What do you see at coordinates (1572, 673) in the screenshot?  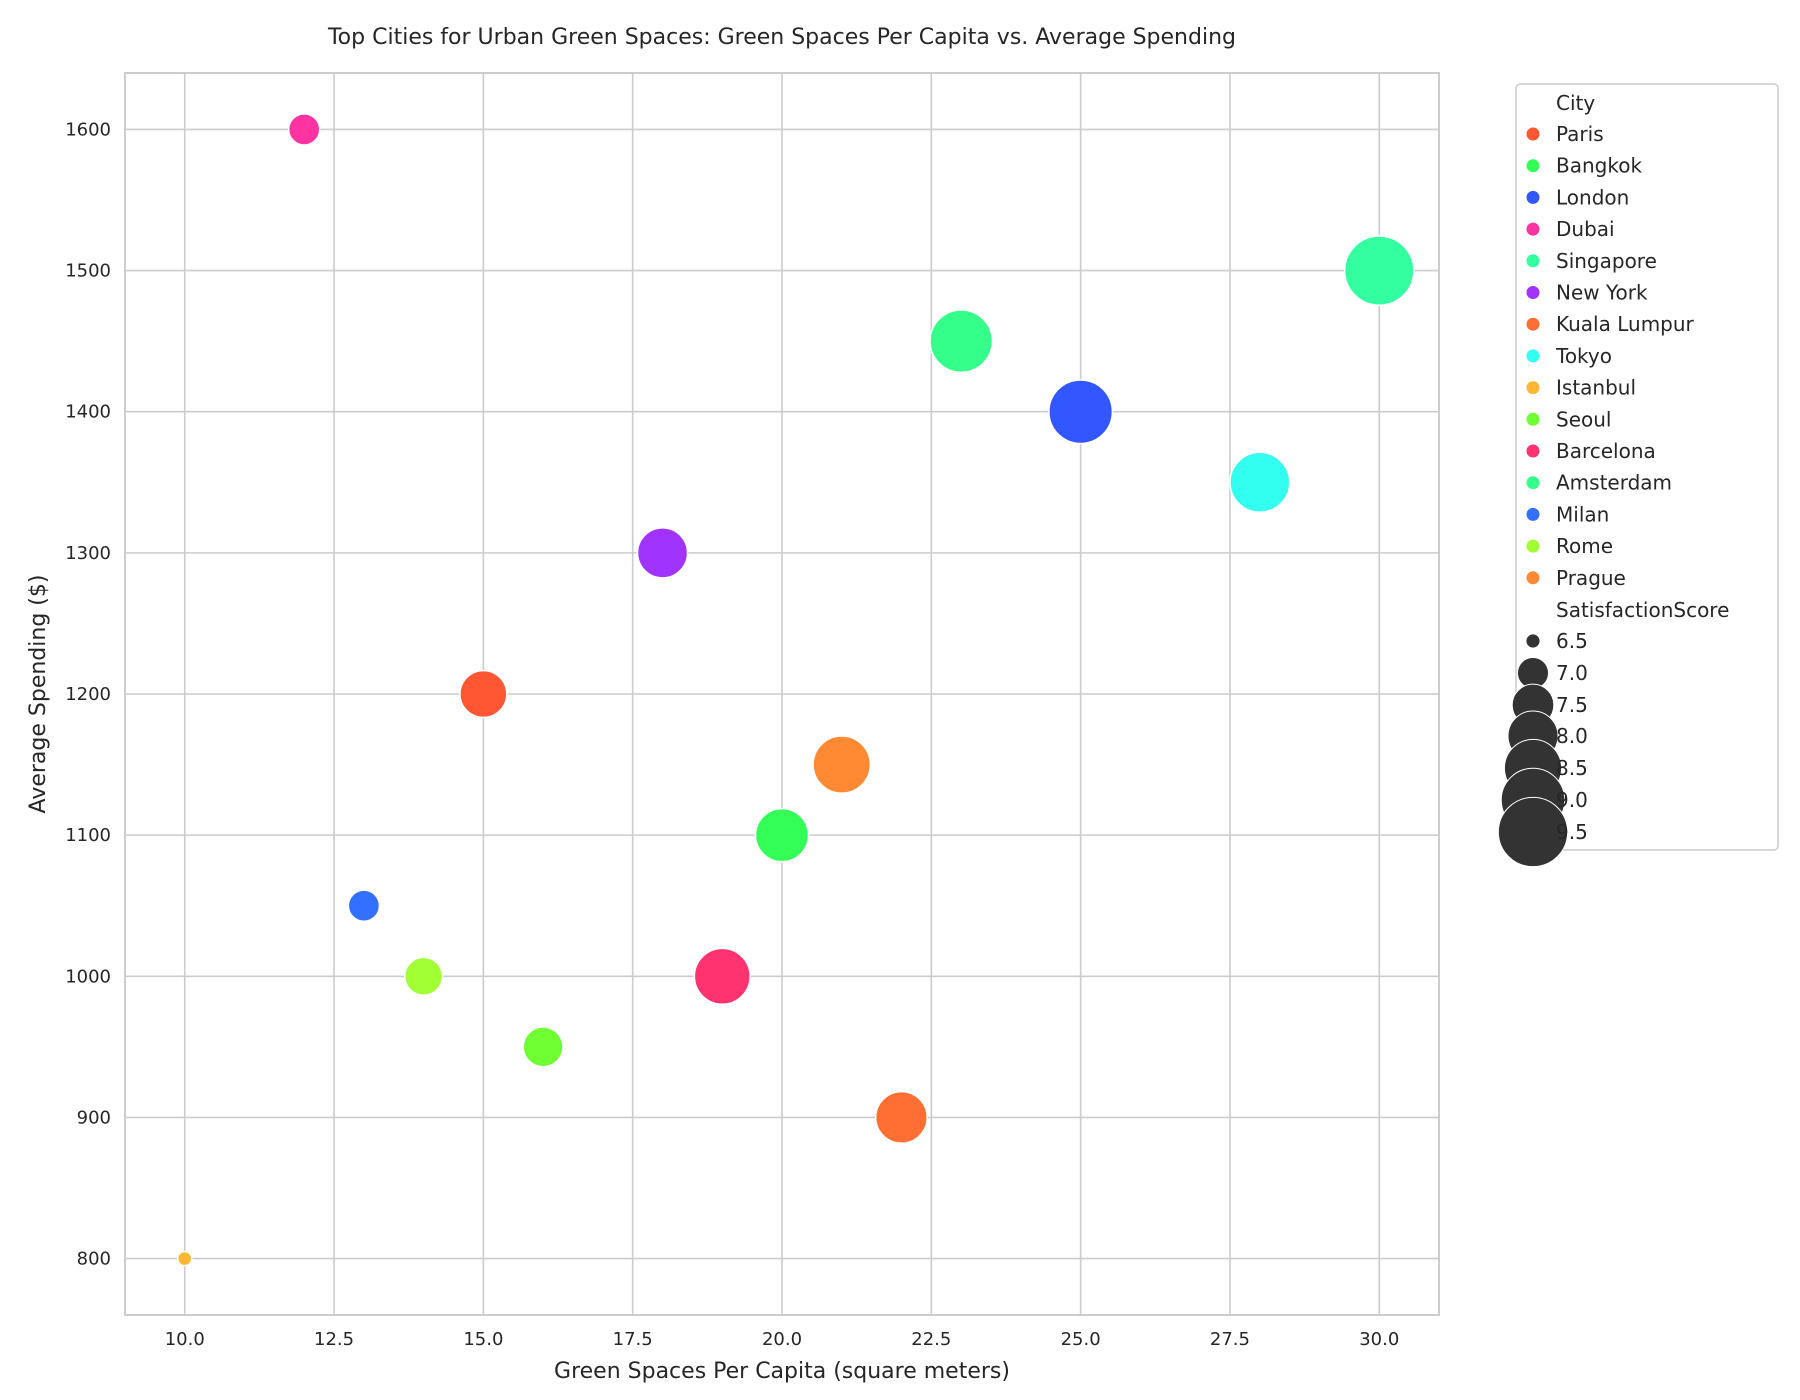 I see `legend-size-label: 7.0` at bounding box center [1572, 673].